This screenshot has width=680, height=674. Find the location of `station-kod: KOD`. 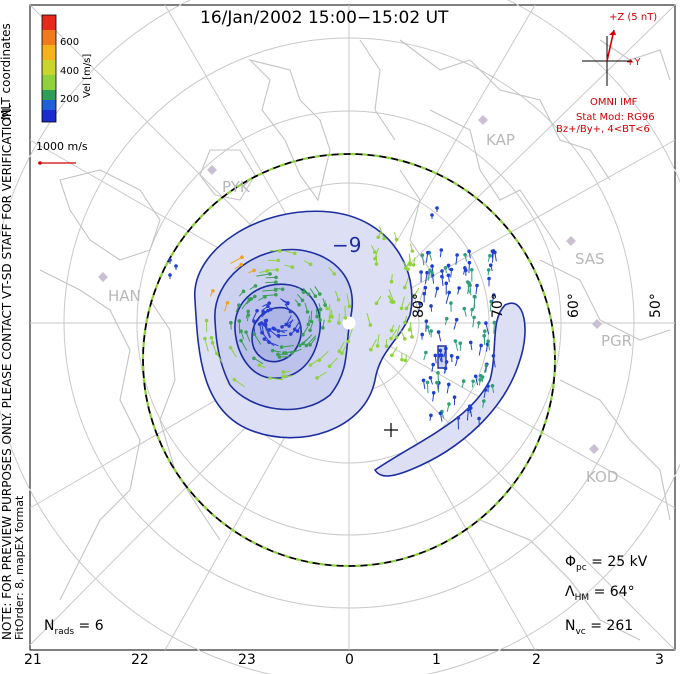

station-kod: KOD is located at coordinates (602, 477).